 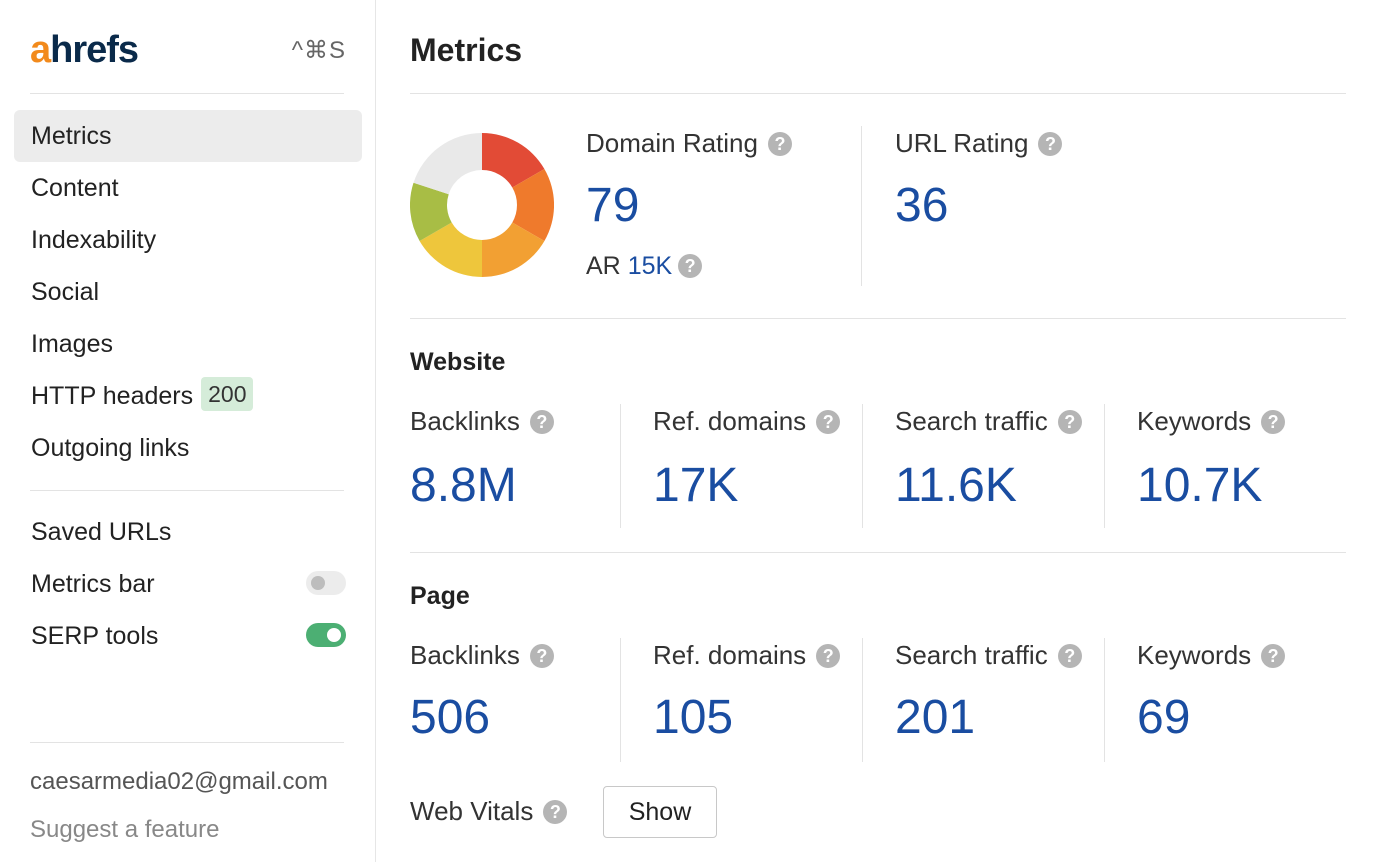 I want to click on sidebar-item-social: Social, so click(x=188, y=292).